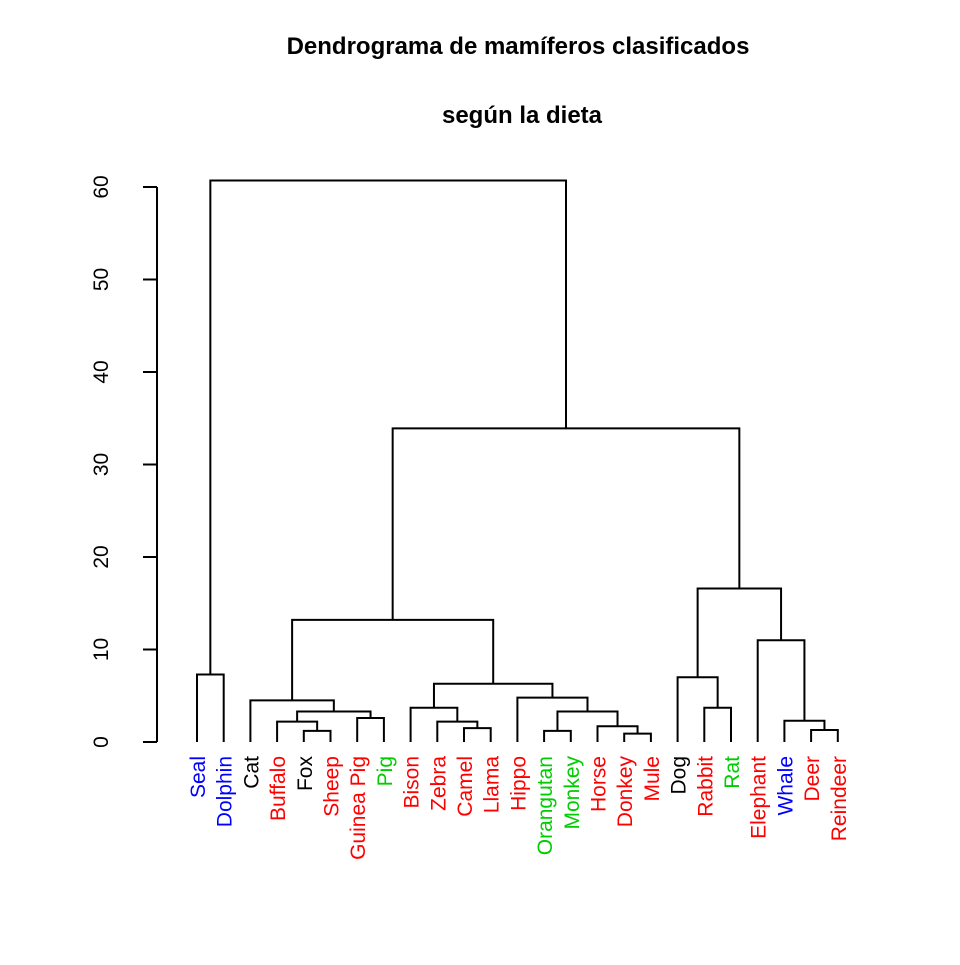 The width and height of the screenshot is (960, 965). What do you see at coordinates (124, 461) in the screenshot?
I see `y-axis: 0 10 20 30 40 50 60` at bounding box center [124, 461].